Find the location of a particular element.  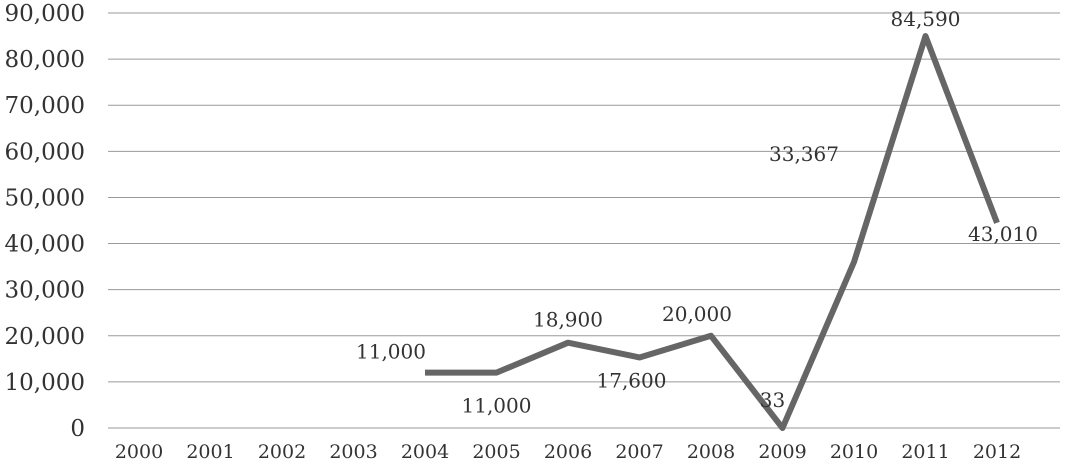

y-tick-label: 70,000 is located at coordinates (45, 106).